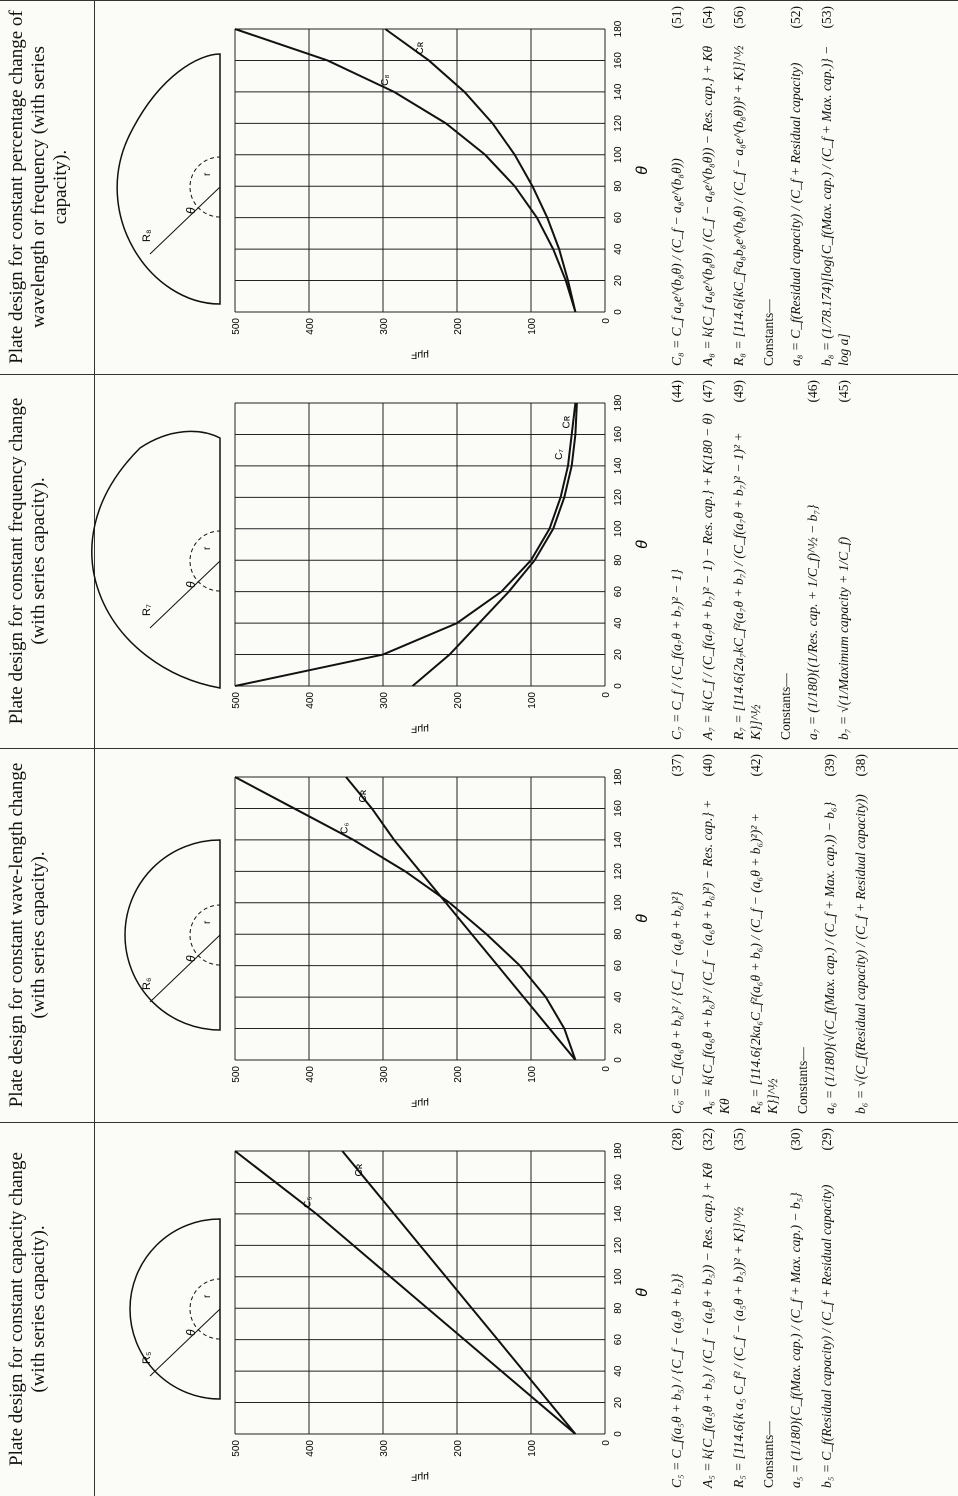  I want to click on equation-number: (49), so click(738, 391).